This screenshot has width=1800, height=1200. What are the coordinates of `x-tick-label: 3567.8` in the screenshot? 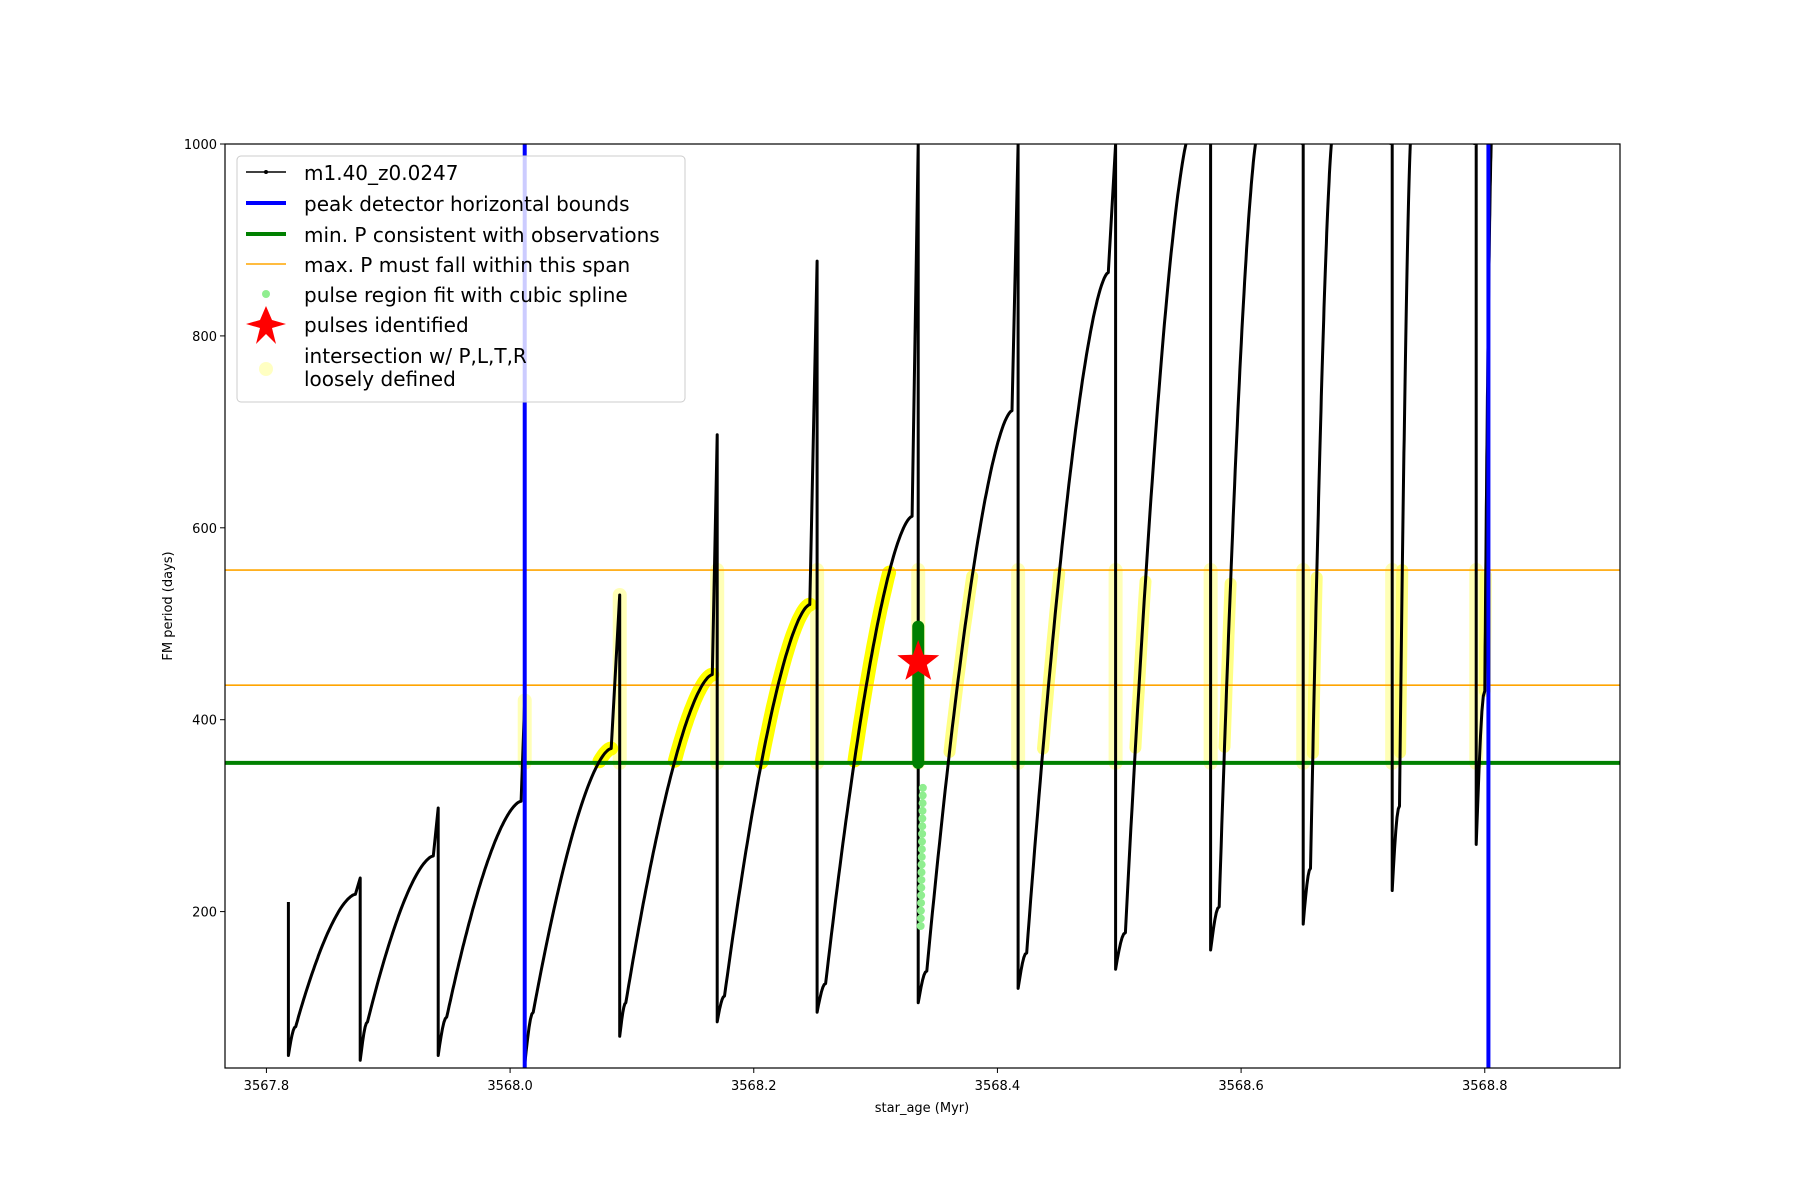 It's located at (267, 1086).